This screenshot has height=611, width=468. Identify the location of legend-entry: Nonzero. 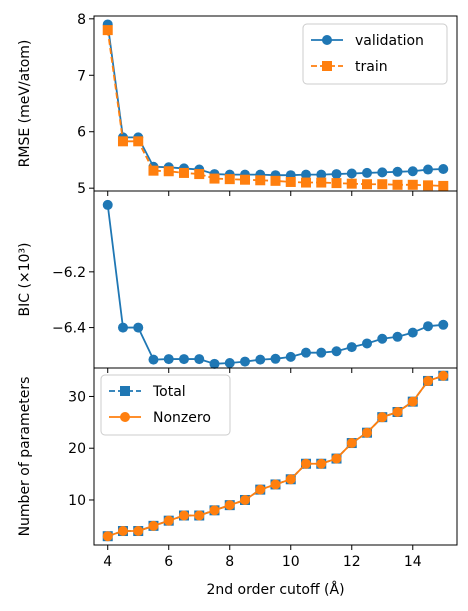
(182, 418).